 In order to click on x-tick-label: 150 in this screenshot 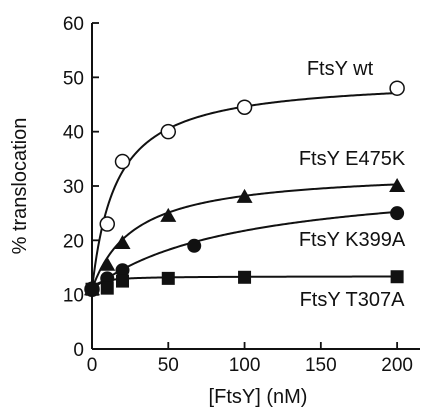, I will do `click(321, 365)`.